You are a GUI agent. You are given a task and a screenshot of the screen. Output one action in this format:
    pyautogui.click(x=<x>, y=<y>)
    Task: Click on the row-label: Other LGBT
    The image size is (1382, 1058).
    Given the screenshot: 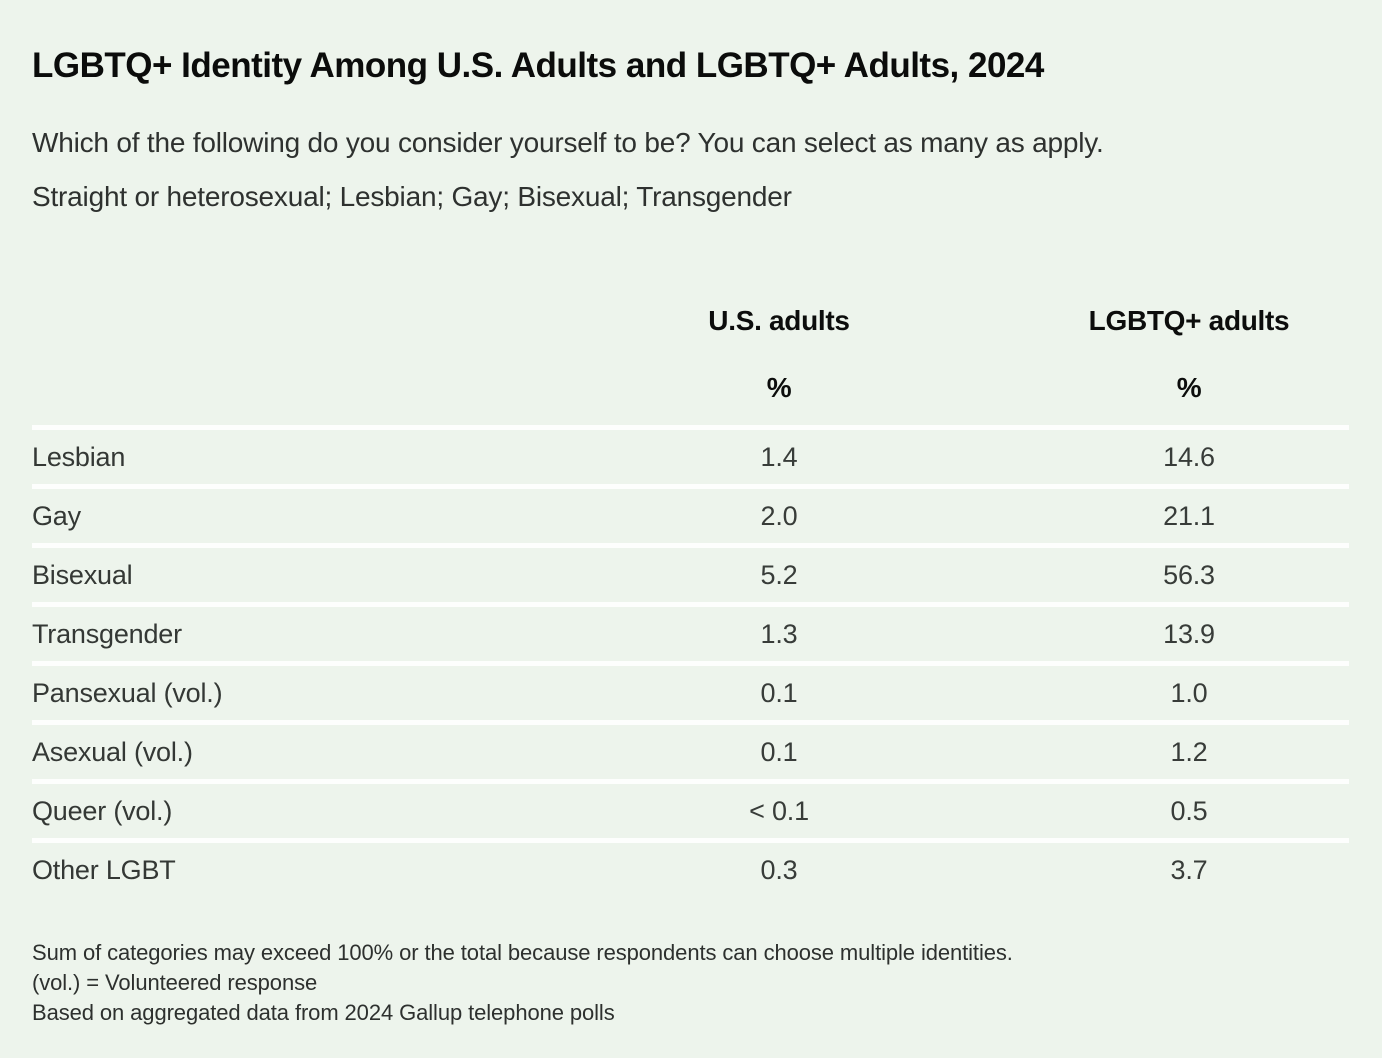 What is the action you would take?
    pyautogui.click(x=104, y=869)
    